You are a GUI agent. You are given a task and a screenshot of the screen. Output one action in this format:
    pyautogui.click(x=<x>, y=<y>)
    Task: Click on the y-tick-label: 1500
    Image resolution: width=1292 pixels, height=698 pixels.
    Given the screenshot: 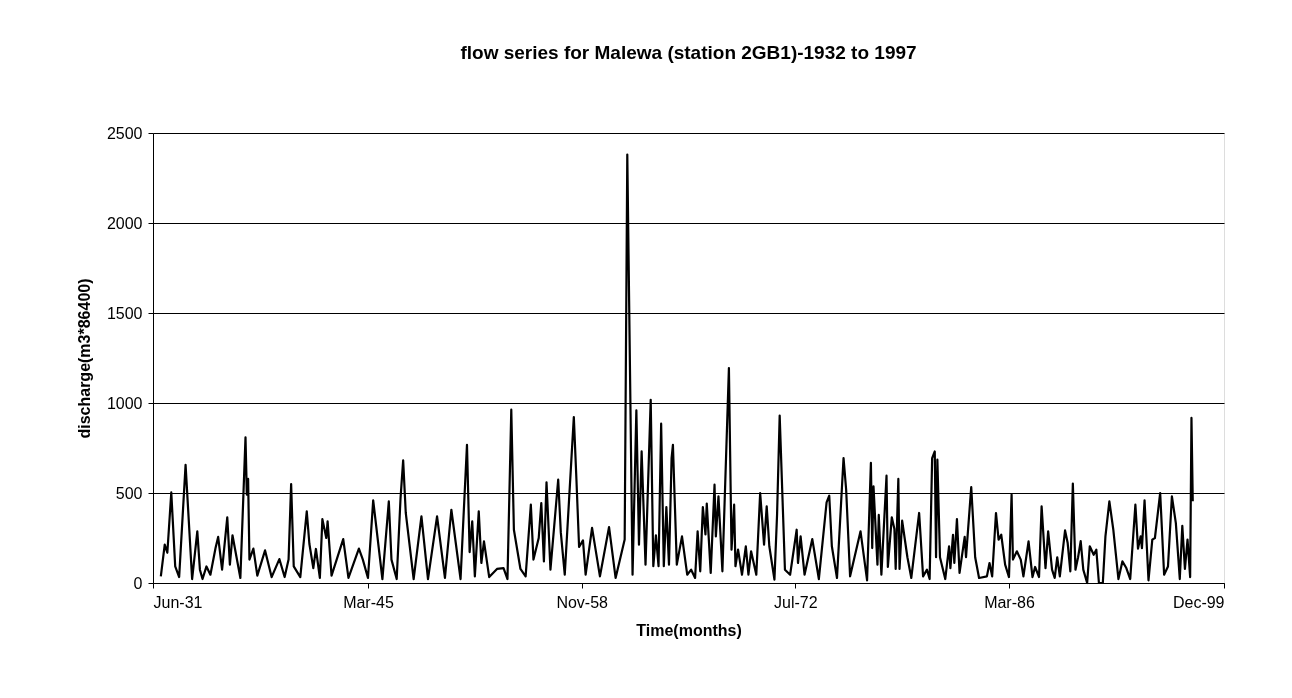 What is the action you would take?
    pyautogui.click(x=124, y=313)
    